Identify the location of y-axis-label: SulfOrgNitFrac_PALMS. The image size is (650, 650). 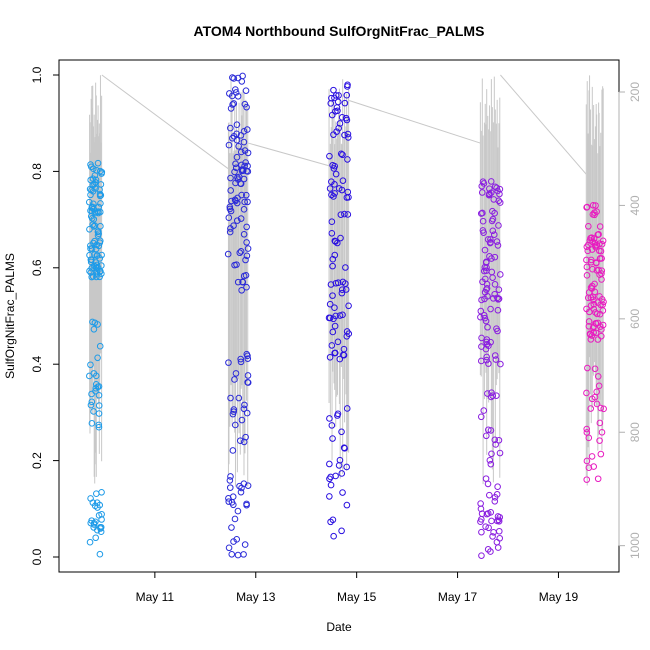
(10, 316).